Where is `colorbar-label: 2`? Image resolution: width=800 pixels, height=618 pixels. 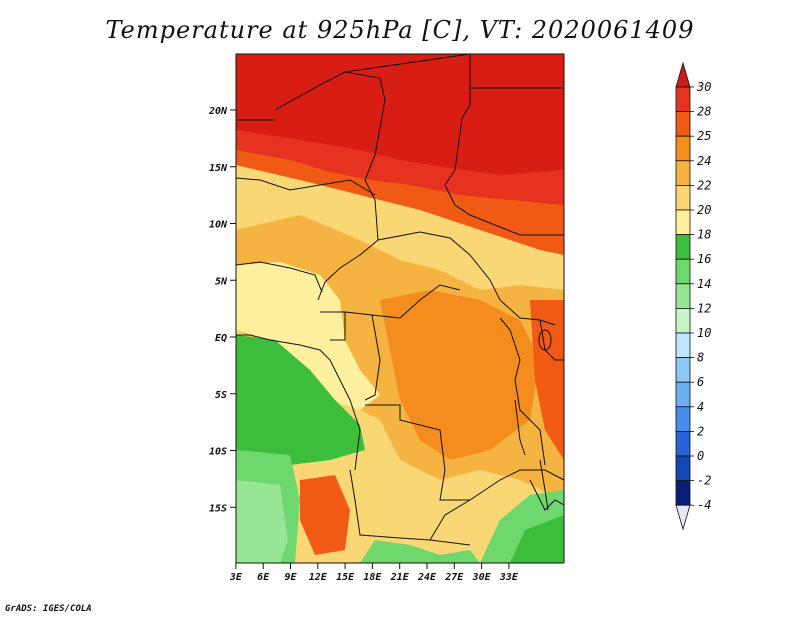
colorbar-label: 2 is located at coordinates (700, 431).